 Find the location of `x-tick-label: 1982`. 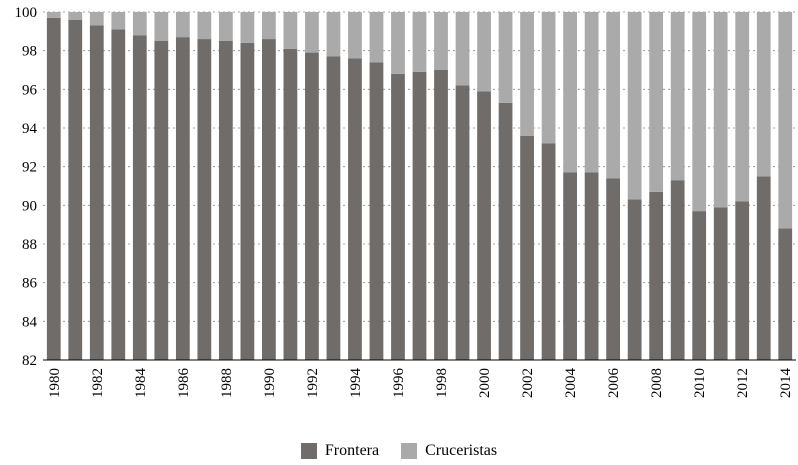

x-tick-label: 1982 is located at coordinates (98, 383).